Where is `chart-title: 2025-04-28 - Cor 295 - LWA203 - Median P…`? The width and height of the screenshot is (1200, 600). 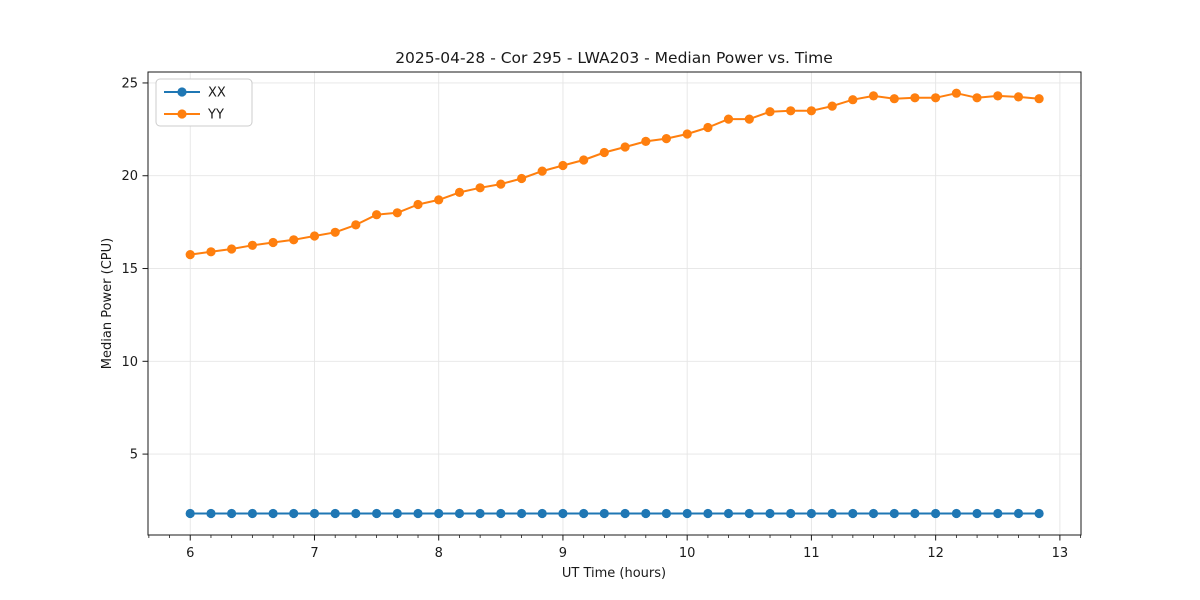
chart-title: 2025-04-28 - Cor 295 - LWA203 - Median P… is located at coordinates (614, 58).